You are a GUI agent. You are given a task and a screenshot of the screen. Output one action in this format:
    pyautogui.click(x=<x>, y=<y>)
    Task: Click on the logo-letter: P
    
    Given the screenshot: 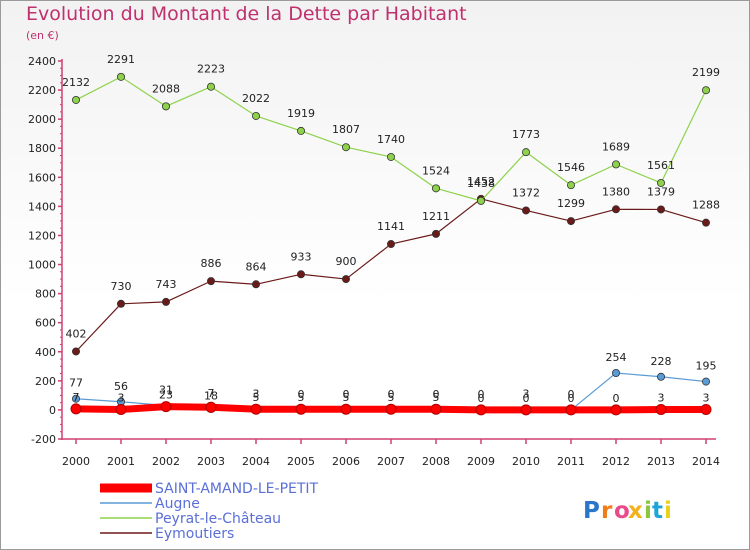 What is the action you would take?
    pyautogui.click(x=591, y=511)
    